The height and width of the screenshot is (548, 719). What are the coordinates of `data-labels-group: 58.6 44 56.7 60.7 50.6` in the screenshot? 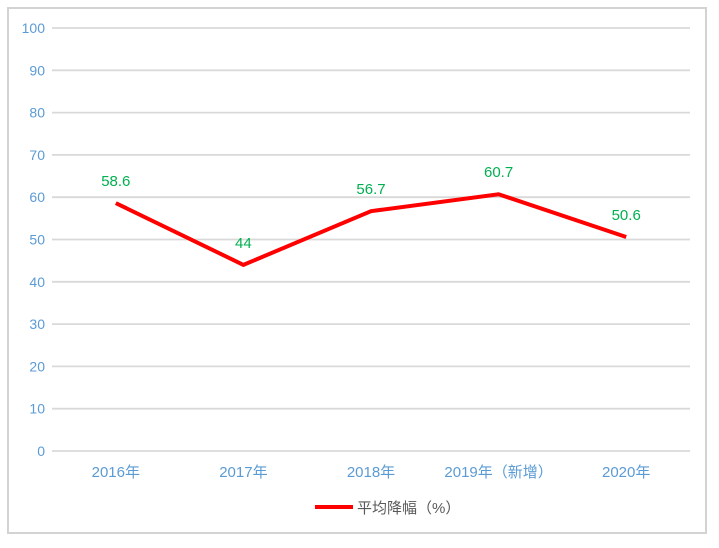 It's located at (371, 208).